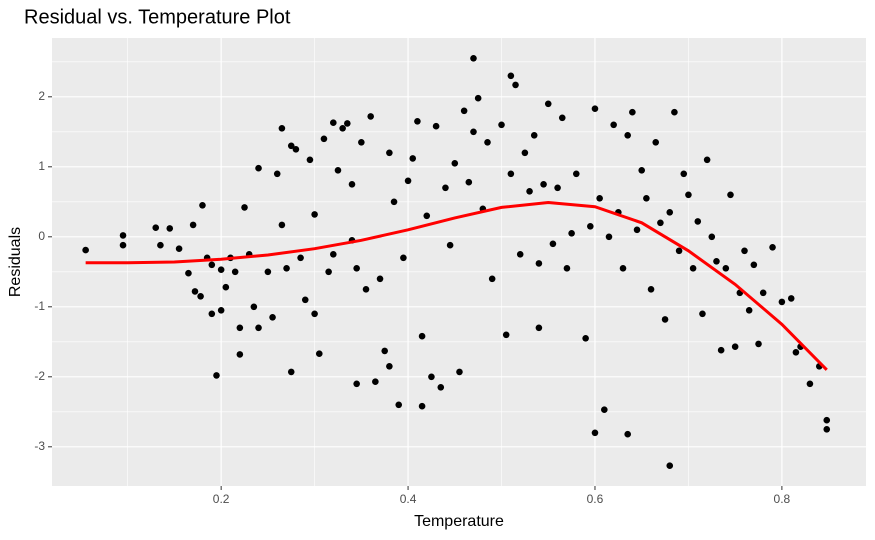  I want to click on x-tick-label: 0.8, so click(782, 499).